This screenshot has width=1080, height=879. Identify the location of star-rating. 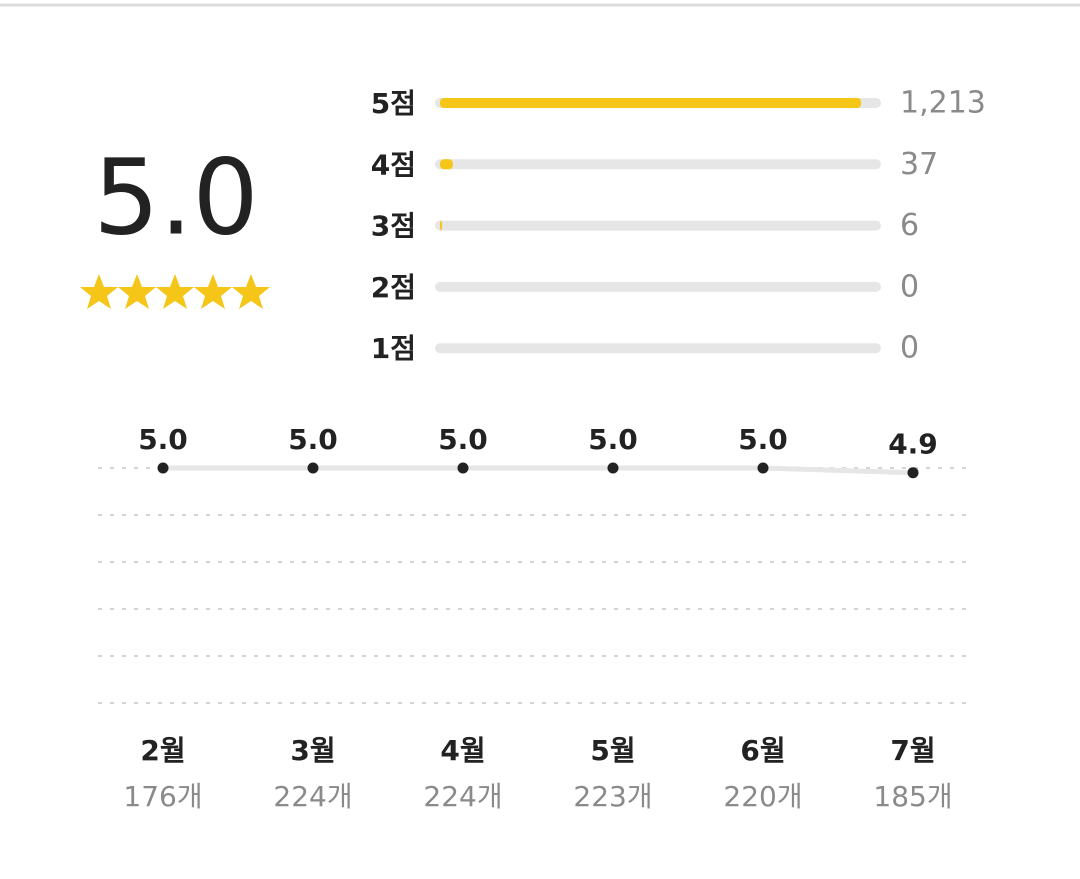
(175, 291).